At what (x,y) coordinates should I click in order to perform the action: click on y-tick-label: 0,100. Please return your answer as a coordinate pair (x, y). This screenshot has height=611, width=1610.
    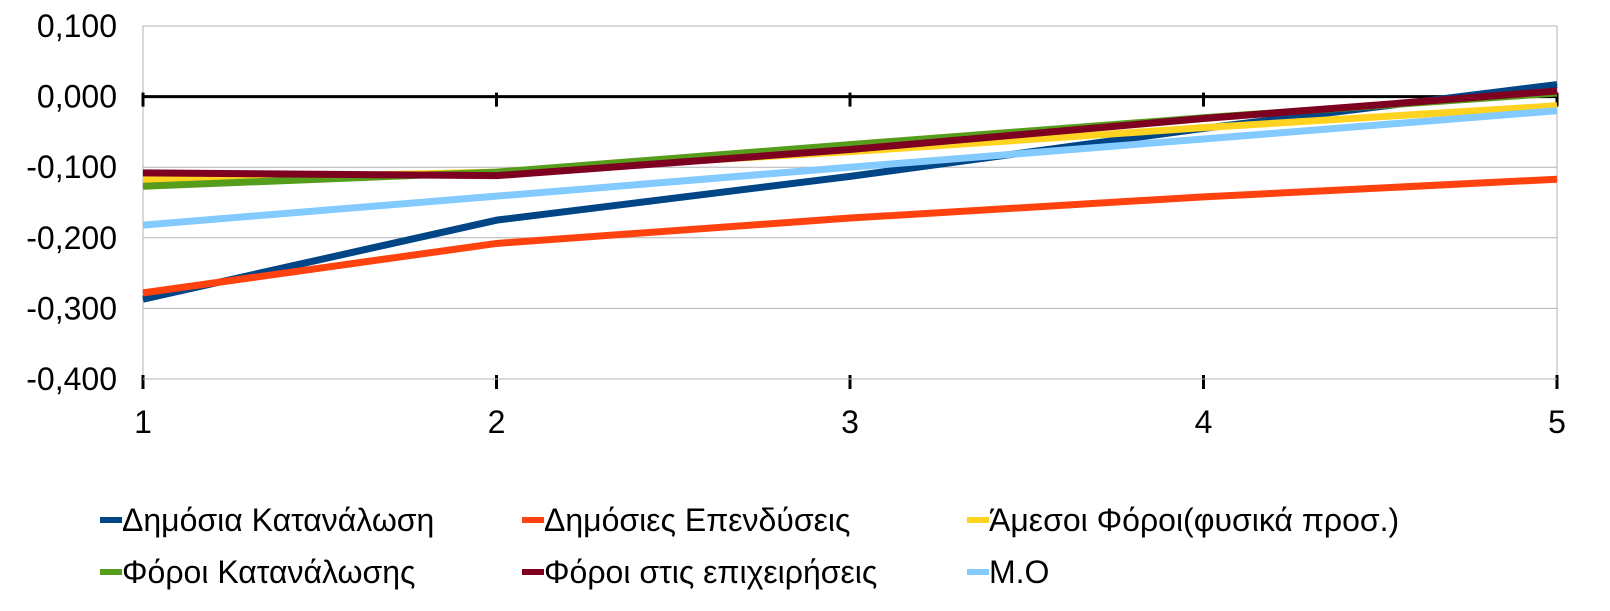
    Looking at the image, I should click on (77, 26).